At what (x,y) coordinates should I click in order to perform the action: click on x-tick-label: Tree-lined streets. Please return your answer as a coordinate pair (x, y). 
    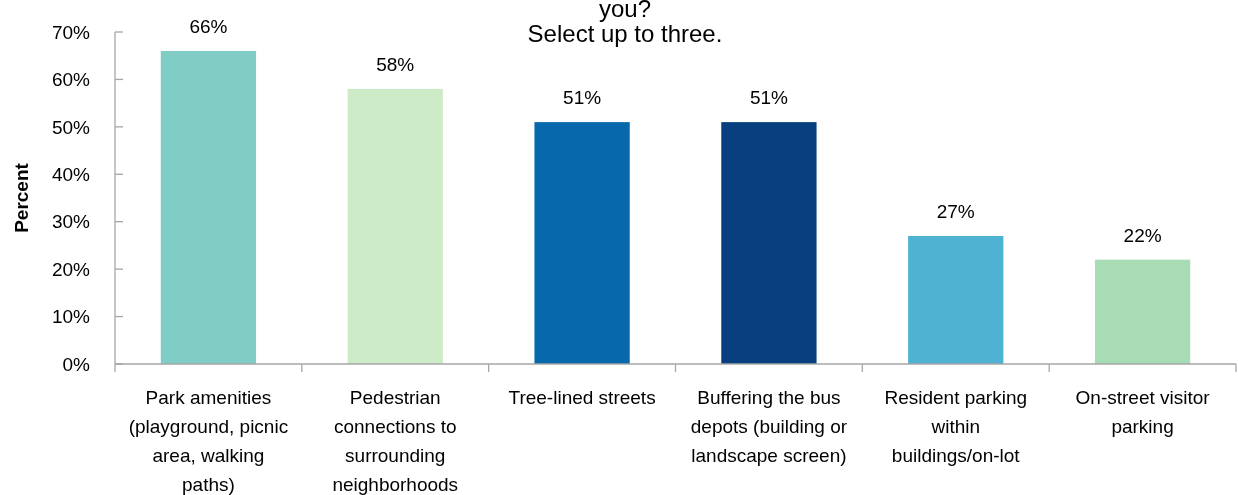
    Looking at the image, I should click on (582, 397).